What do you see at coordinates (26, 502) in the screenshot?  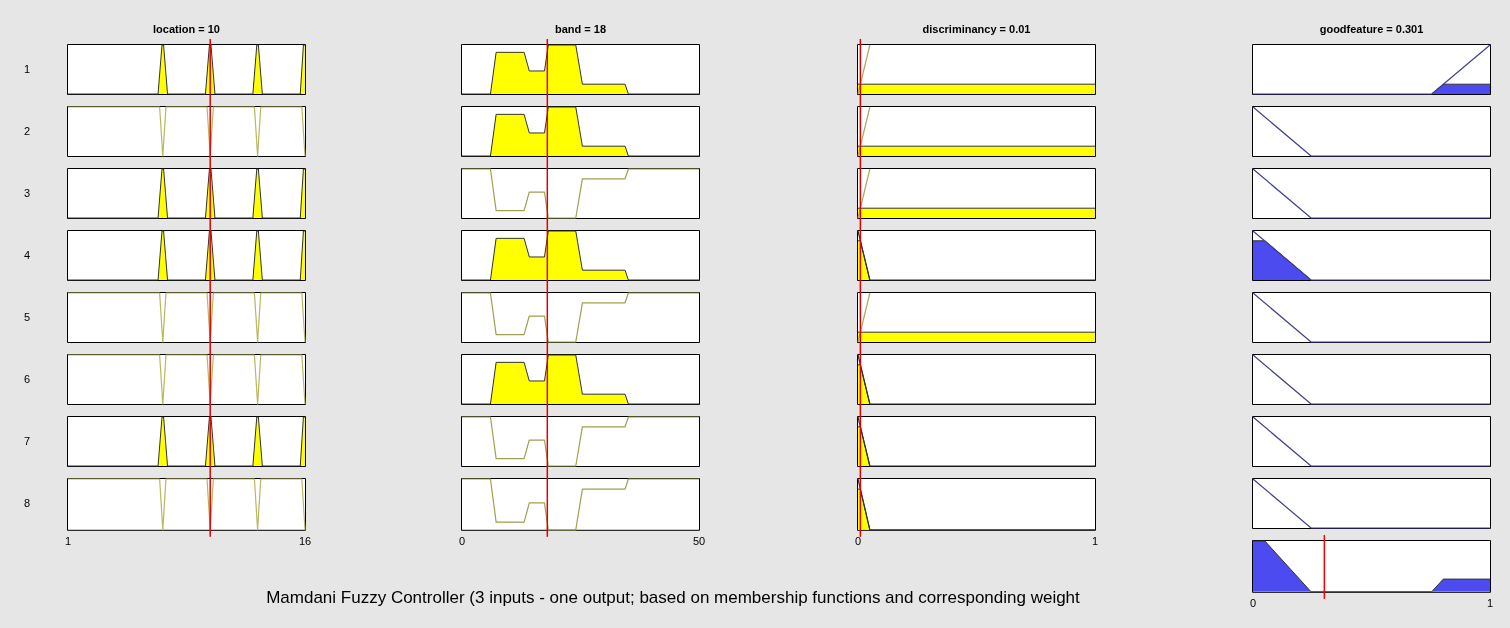 I see `y-axis-title: 8` at bounding box center [26, 502].